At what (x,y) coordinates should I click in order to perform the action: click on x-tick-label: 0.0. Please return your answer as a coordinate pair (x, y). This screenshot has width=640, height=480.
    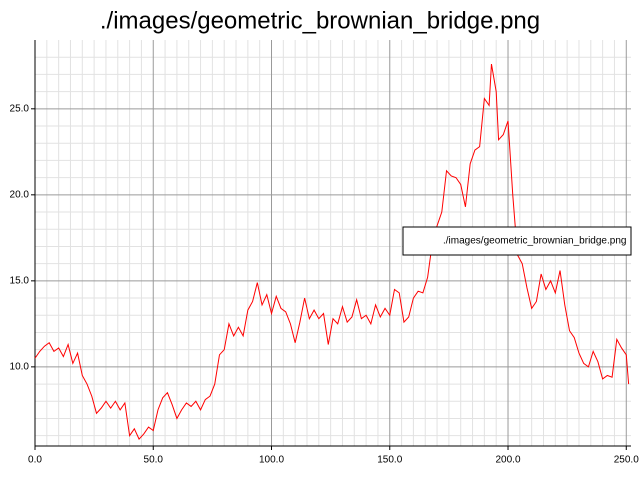
    Looking at the image, I should click on (35, 460).